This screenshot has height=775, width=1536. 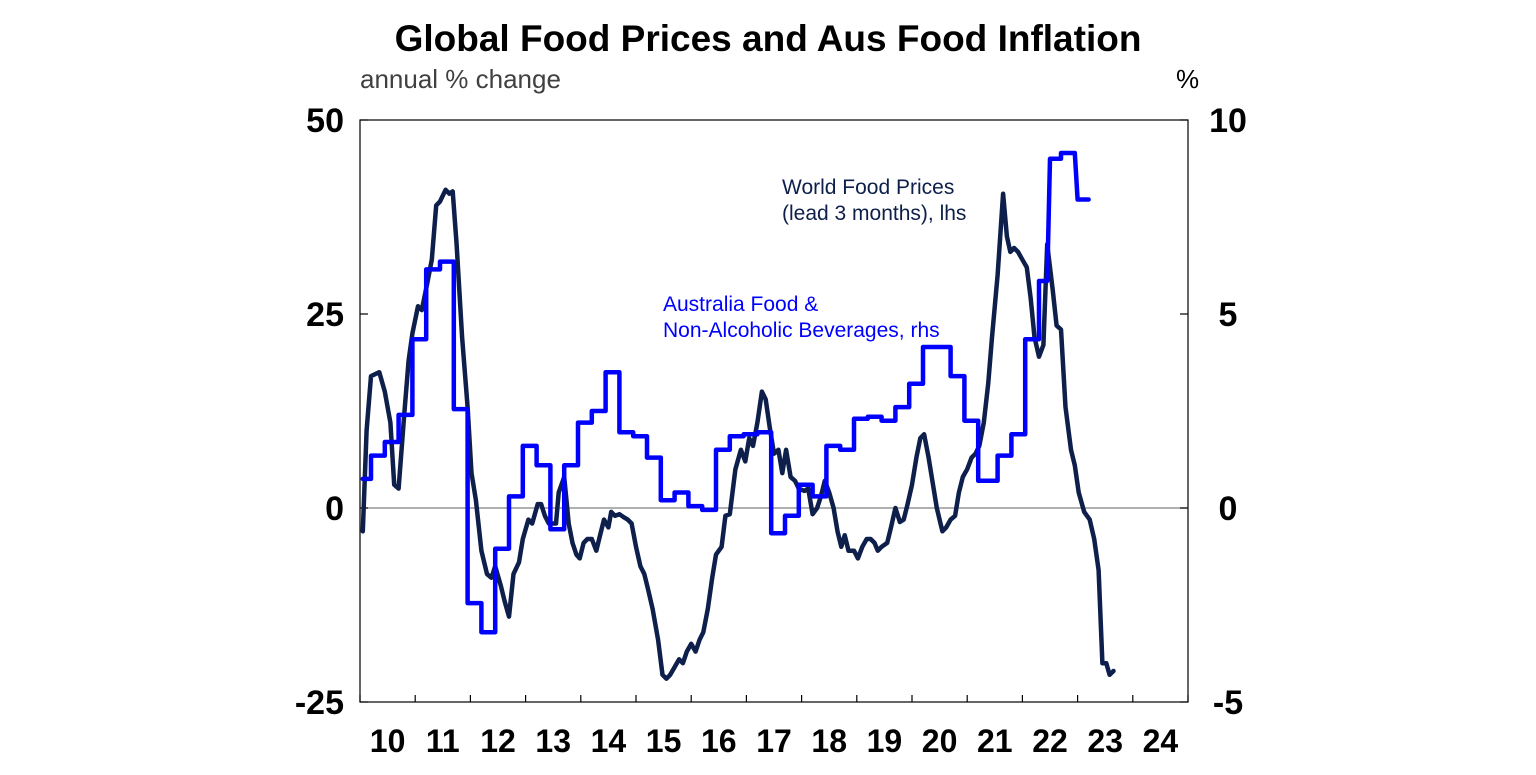 What do you see at coordinates (1228, 509) in the screenshot?
I see `right-tick-label: 0` at bounding box center [1228, 509].